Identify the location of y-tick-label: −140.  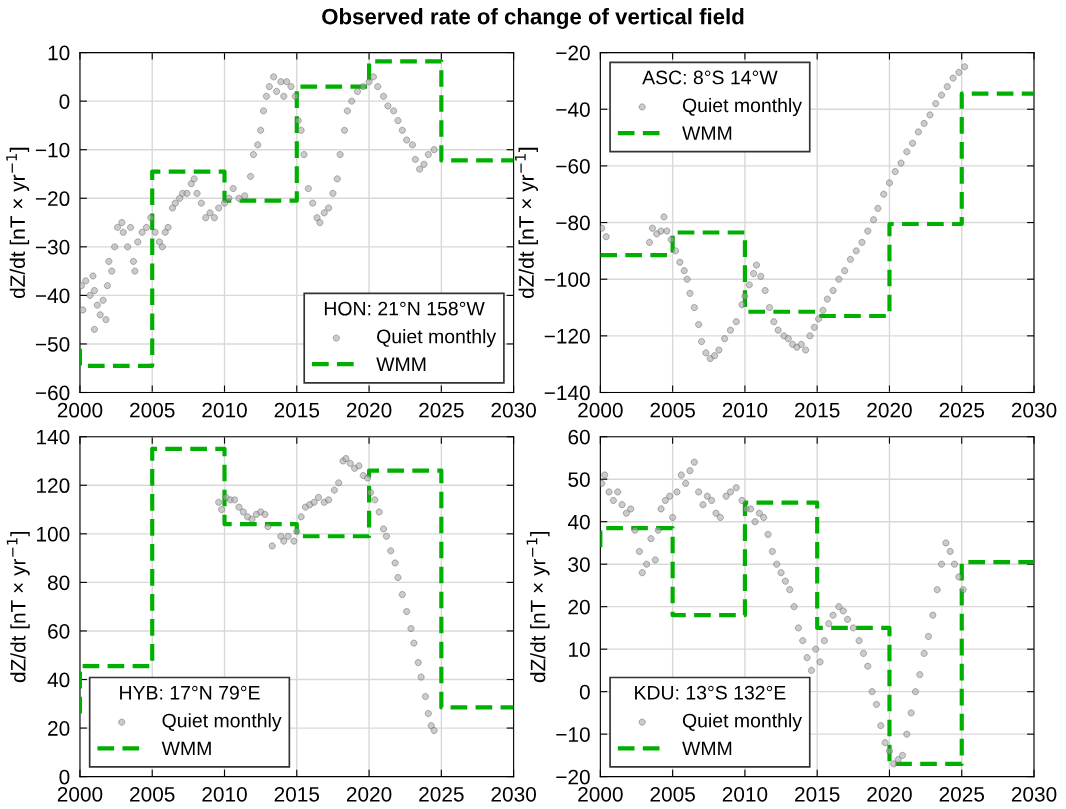
(567, 393).